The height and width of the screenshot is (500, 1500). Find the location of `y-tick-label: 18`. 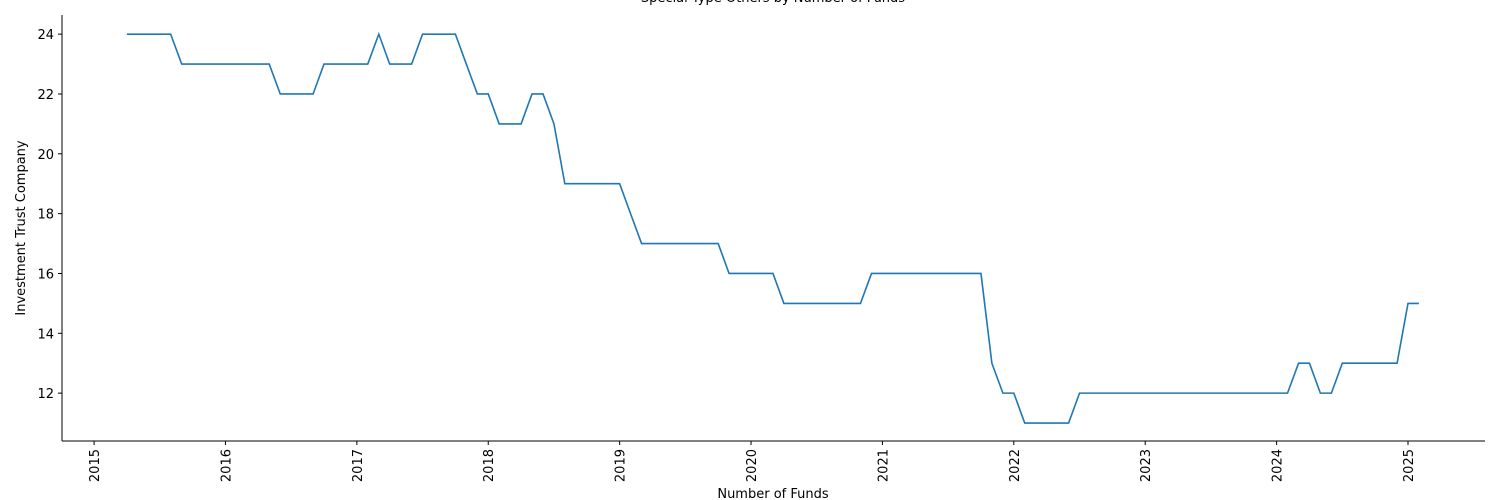

y-tick-label: 18 is located at coordinates (45, 215).